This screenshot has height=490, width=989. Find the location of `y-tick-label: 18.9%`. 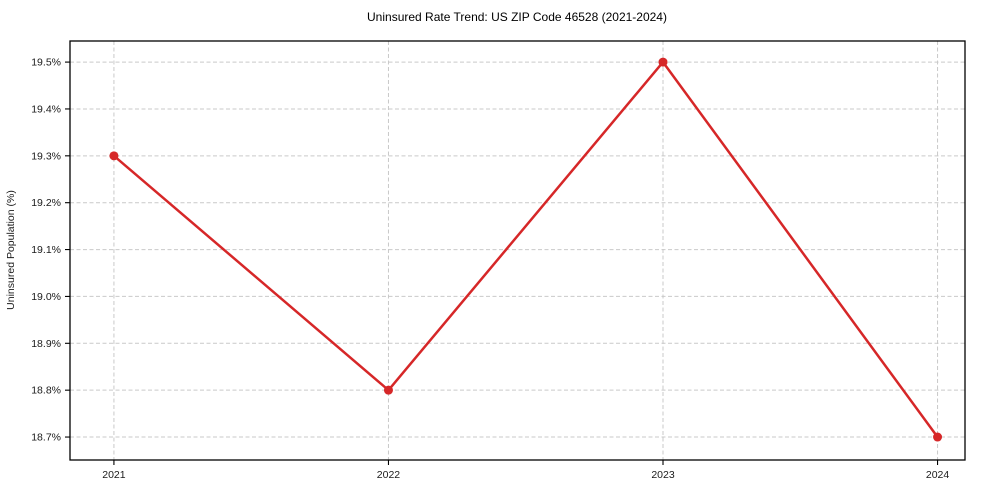

y-tick-label: 18.9% is located at coordinates (46, 344).